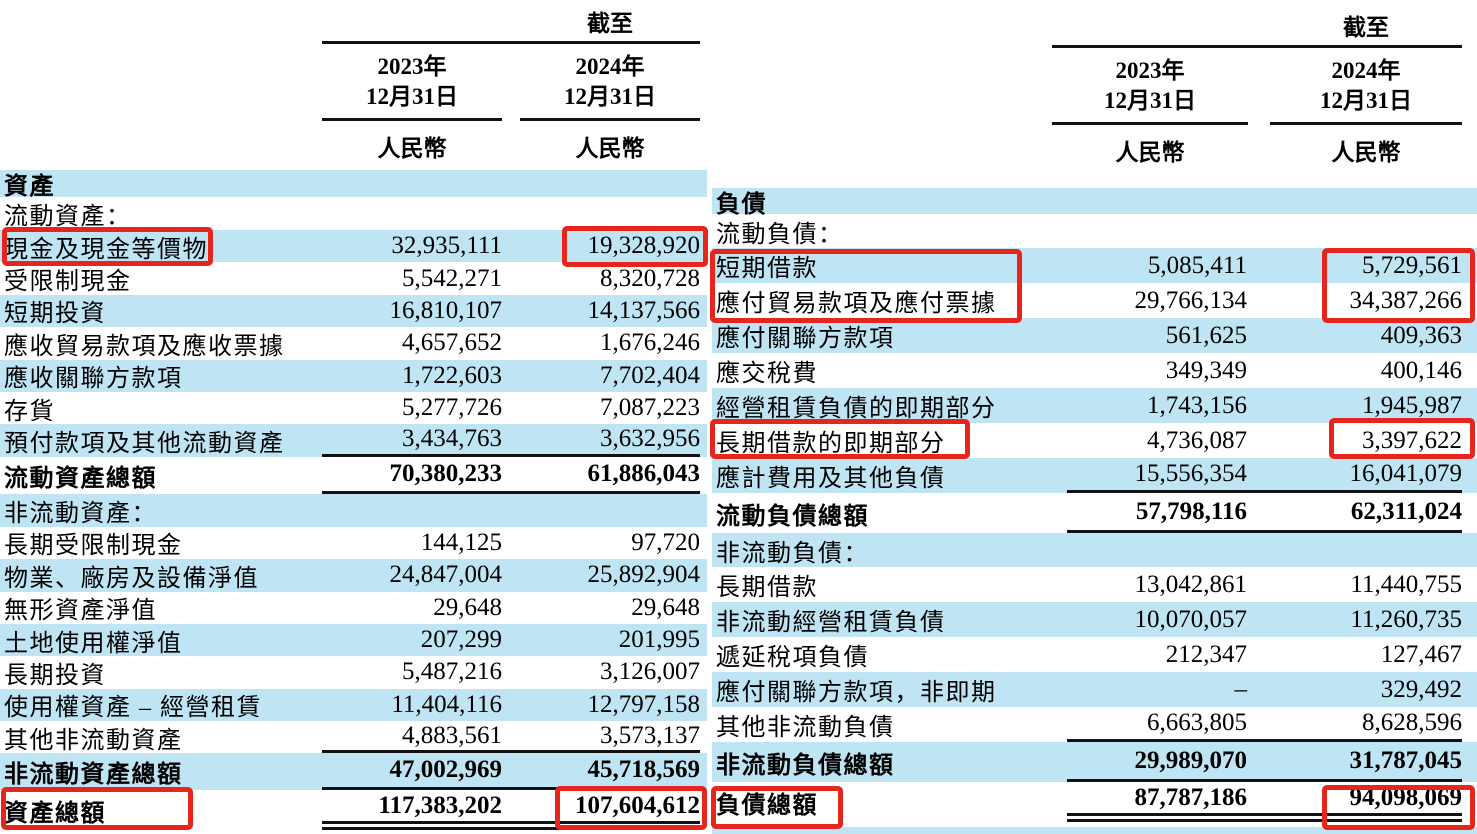  What do you see at coordinates (1354, 802) in the screenshot?
I see `value-2024: 94,098,069` at bounding box center [1354, 802].